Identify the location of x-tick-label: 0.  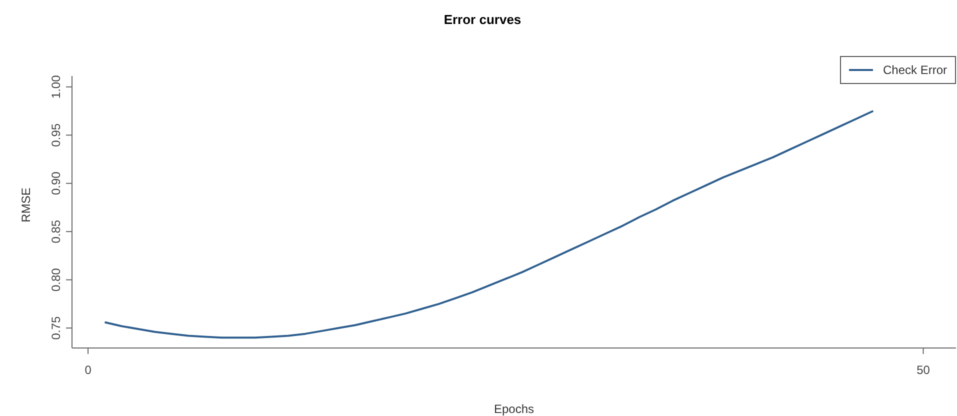
(88, 370).